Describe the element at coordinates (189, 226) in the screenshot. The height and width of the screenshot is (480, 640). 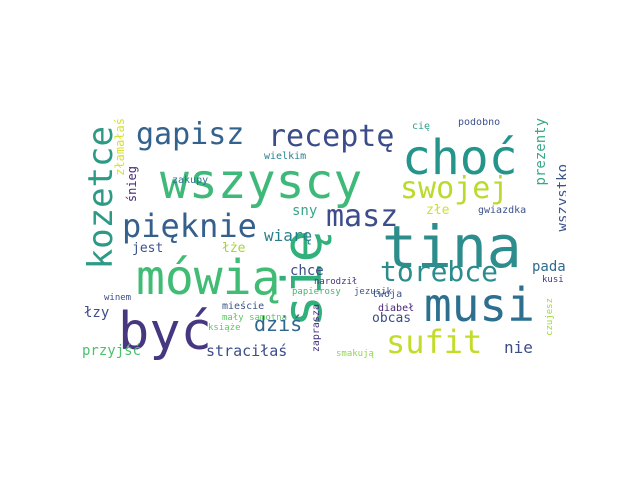
I see `word: pięknie` at that location.